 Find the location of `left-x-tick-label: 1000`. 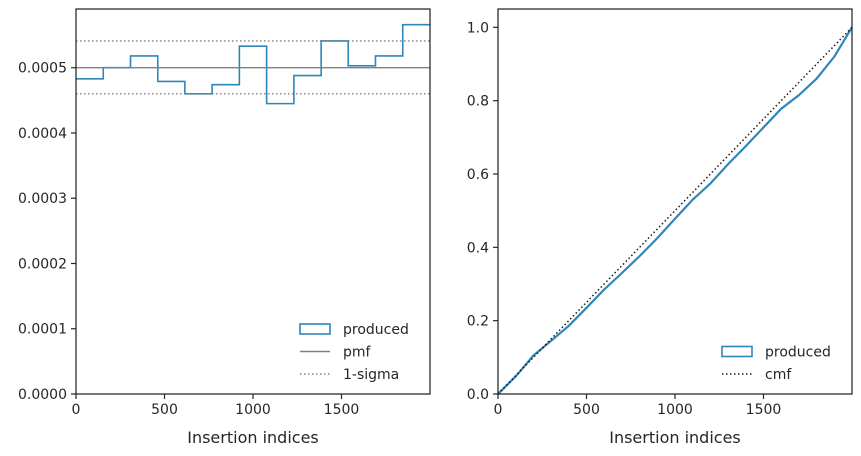

left-x-tick-label: 1000 is located at coordinates (253, 410).